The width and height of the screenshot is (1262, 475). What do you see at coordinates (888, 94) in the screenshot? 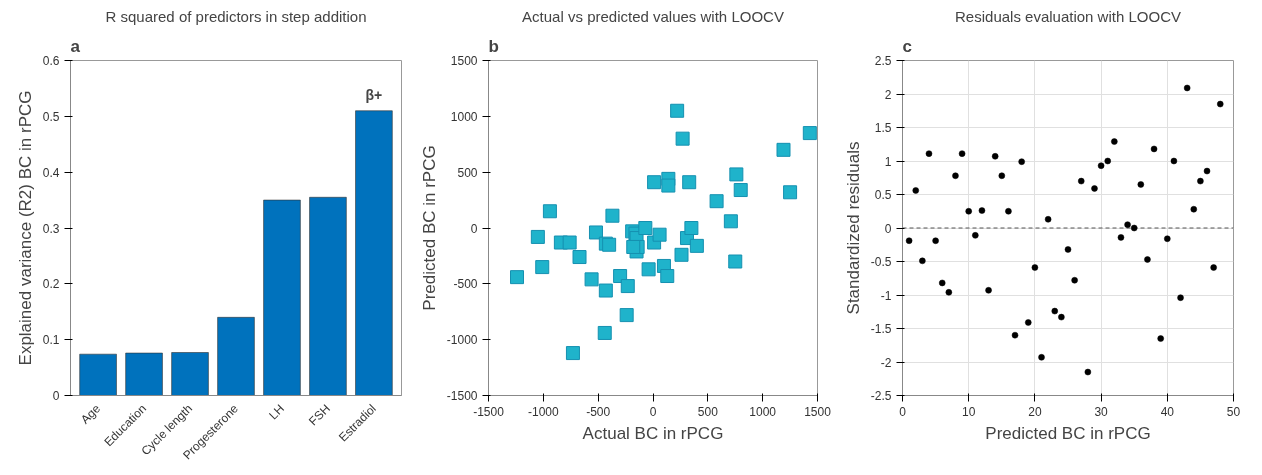
I see `y-tick-label: 2` at bounding box center [888, 94].